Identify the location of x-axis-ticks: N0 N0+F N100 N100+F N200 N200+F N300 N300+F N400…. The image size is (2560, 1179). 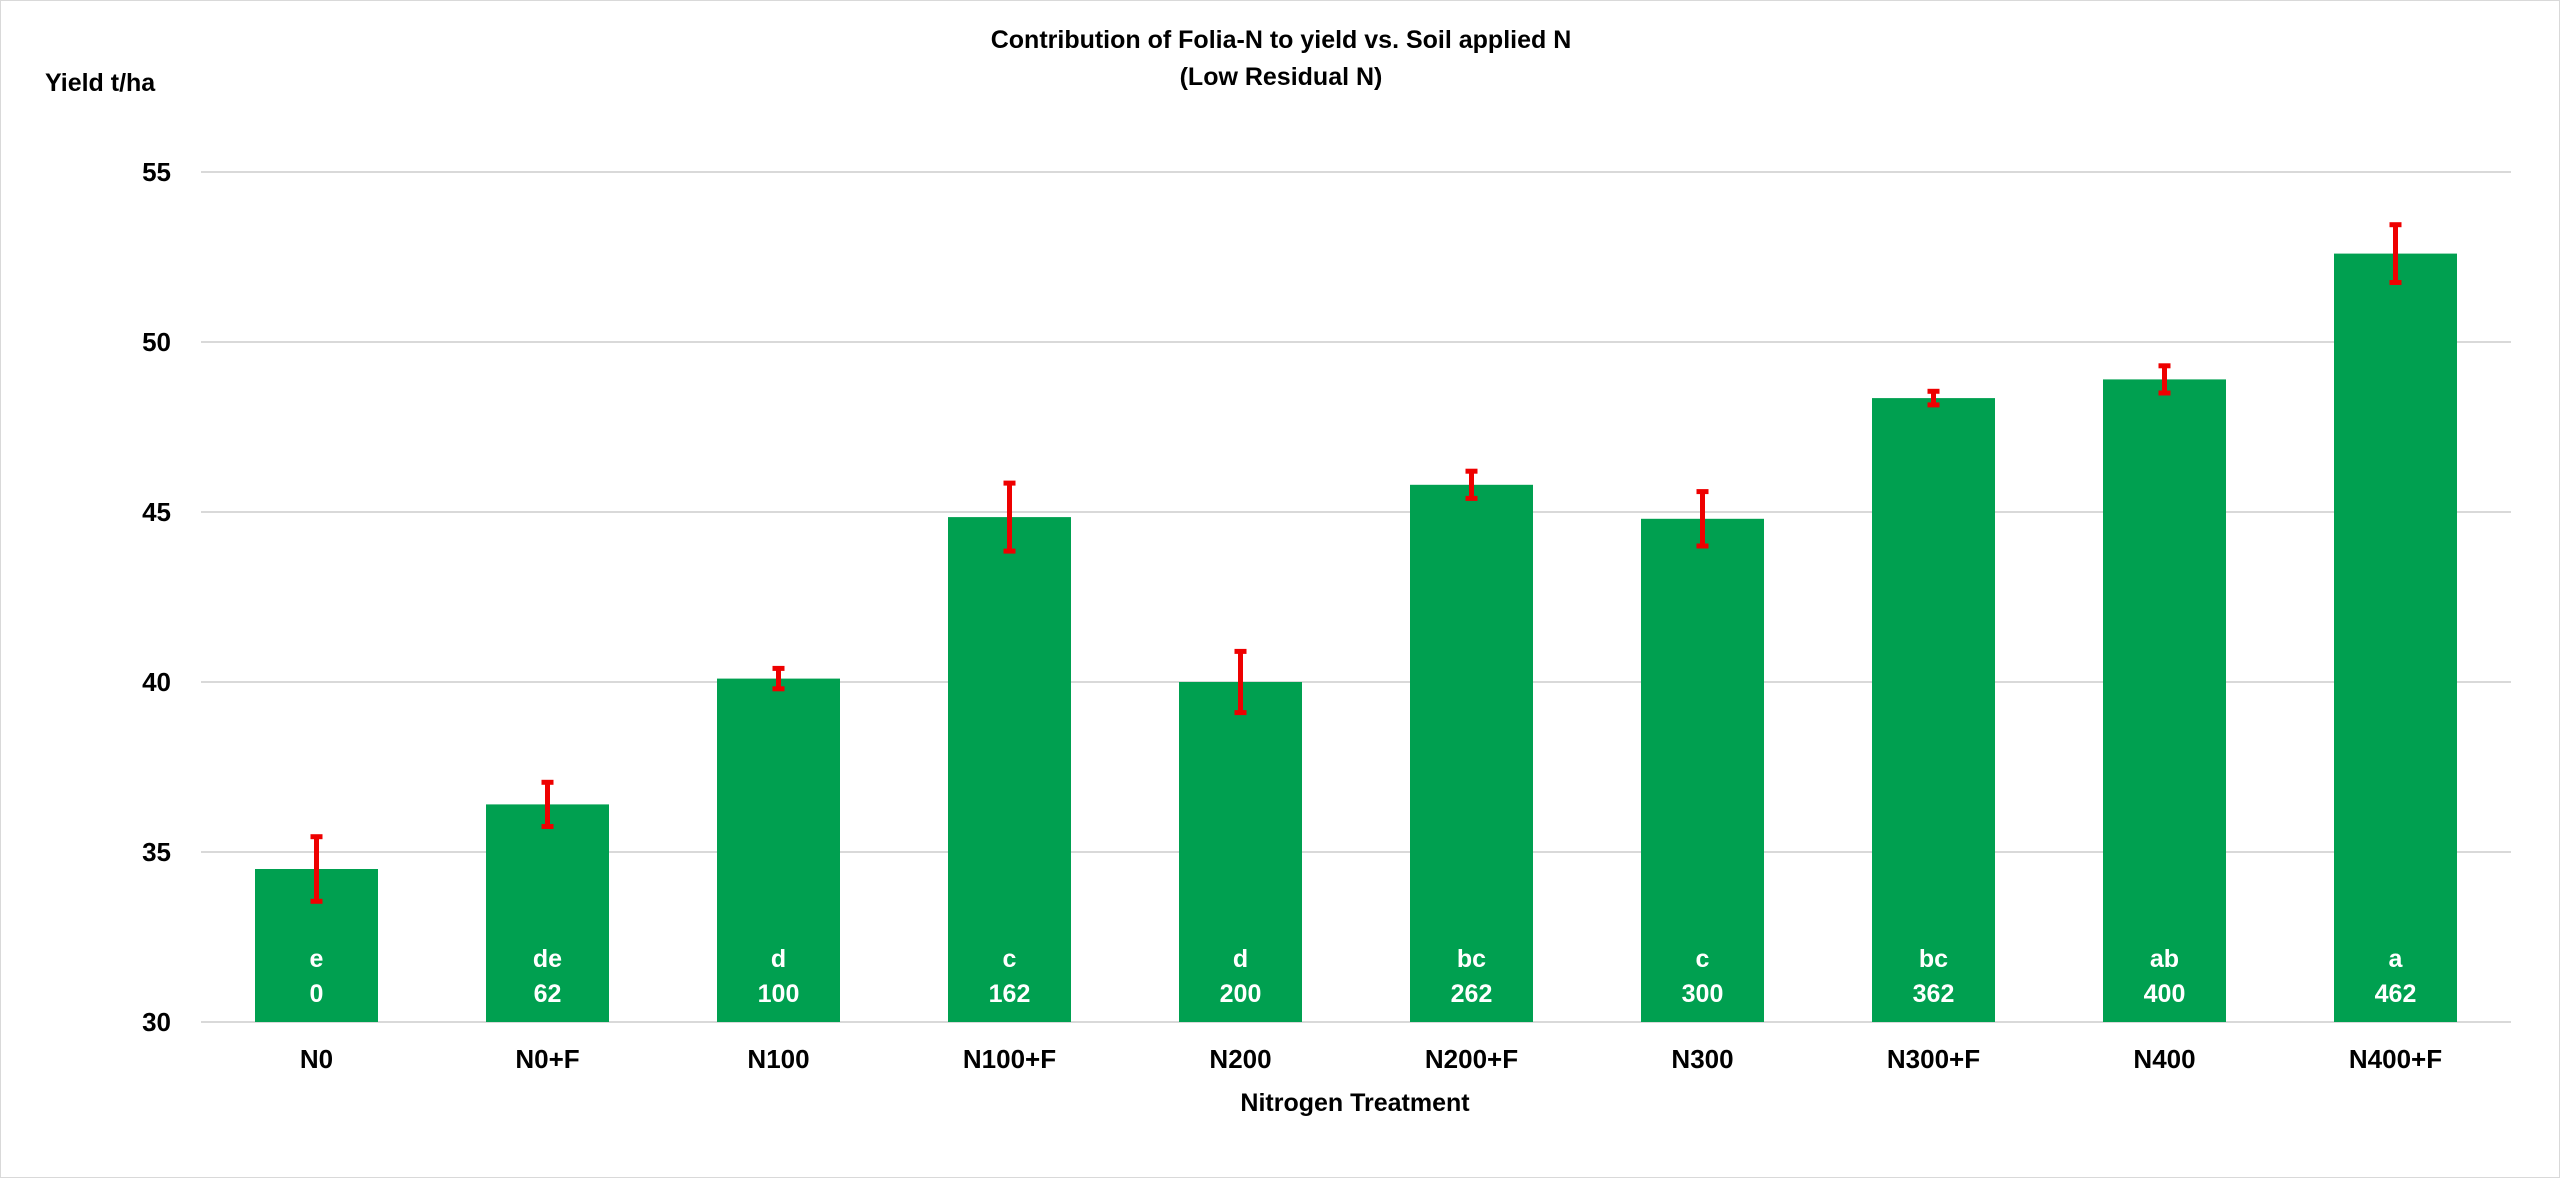
(1371, 1059).